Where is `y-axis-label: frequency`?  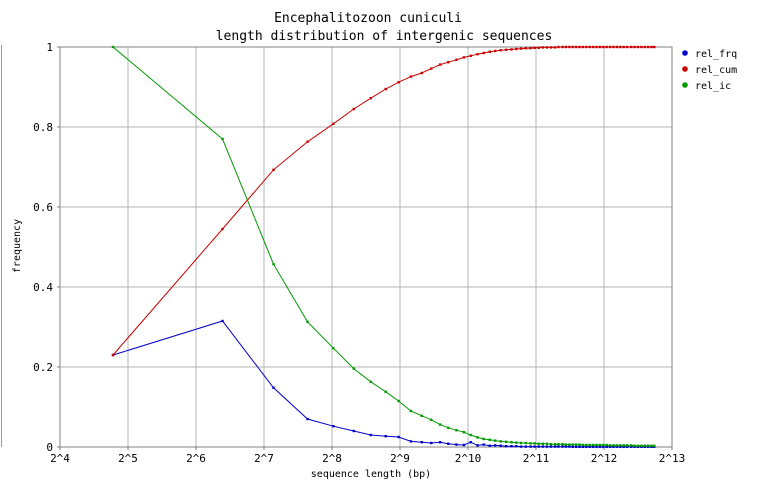
y-axis-label: frequency is located at coordinates (17, 246).